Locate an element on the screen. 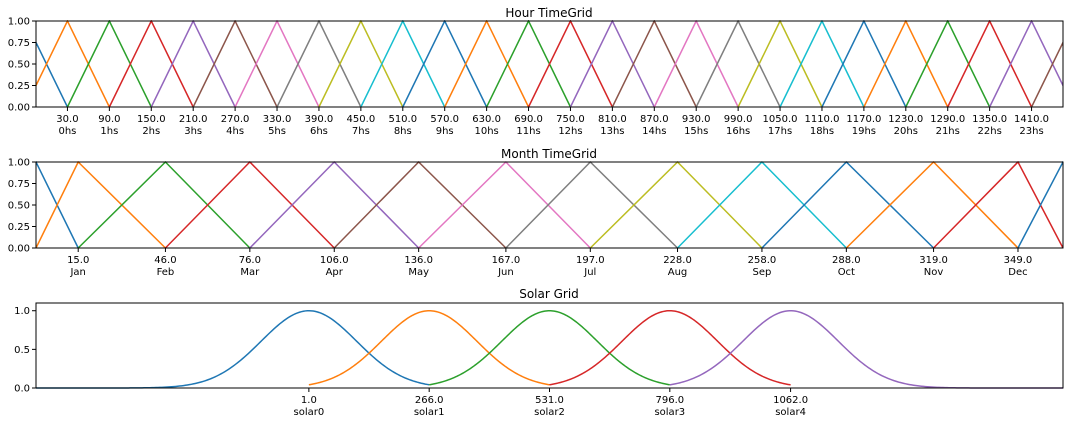 The image size is (1072, 424). x-tick-label: 288.0 is located at coordinates (846, 260).